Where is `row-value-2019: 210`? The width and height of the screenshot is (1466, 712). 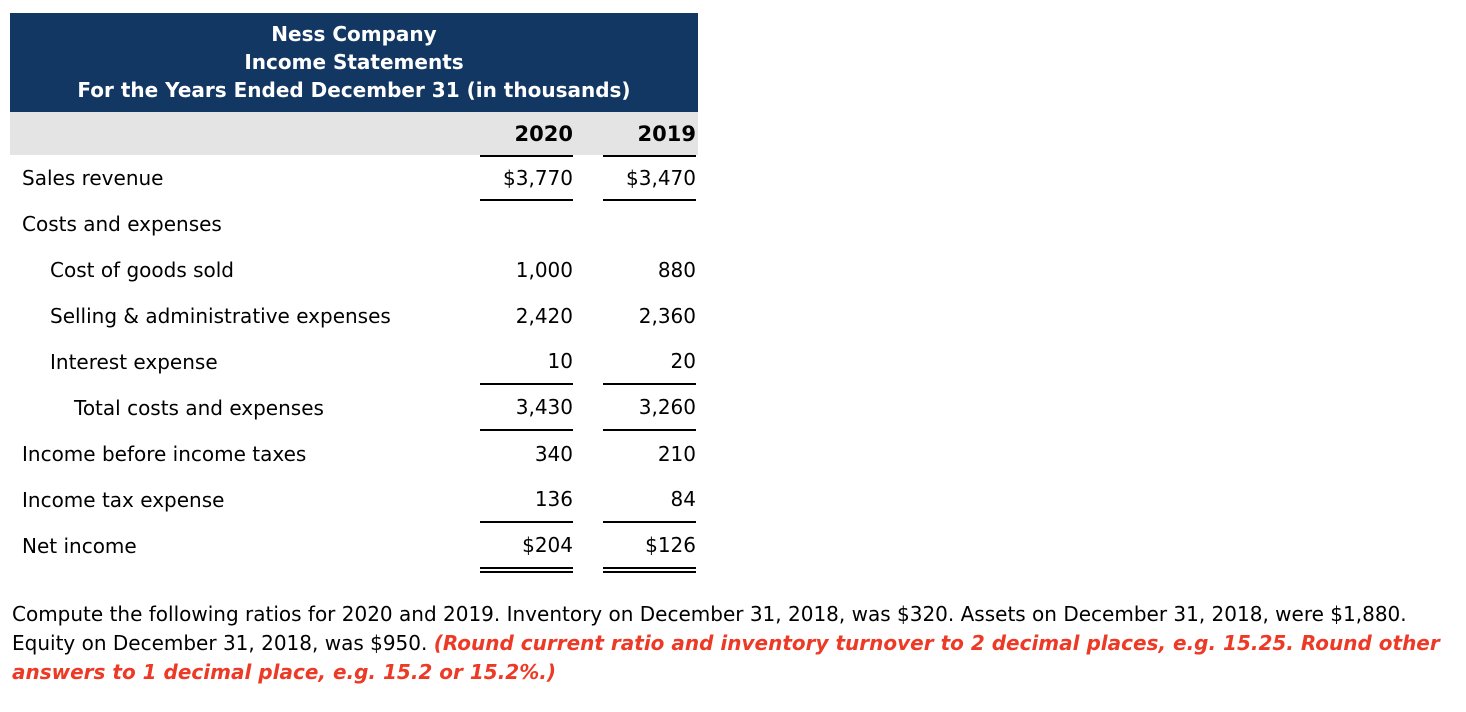 row-value-2019: 210 is located at coordinates (676, 454).